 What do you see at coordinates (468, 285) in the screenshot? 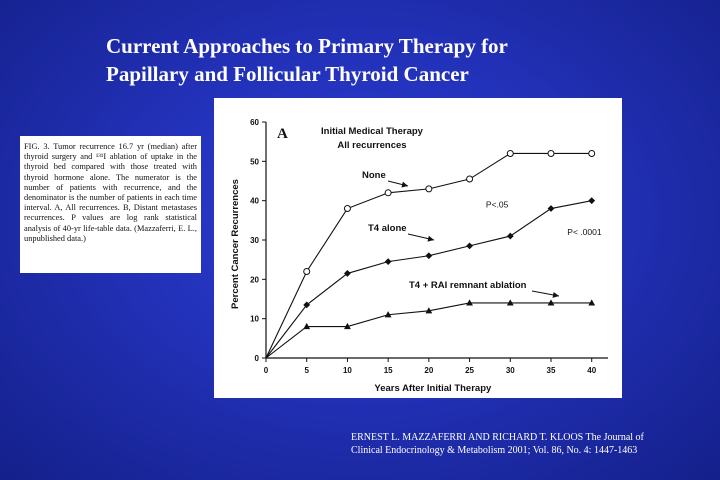
I see `series-label-2: T4 + RAI remnant ablation` at bounding box center [468, 285].